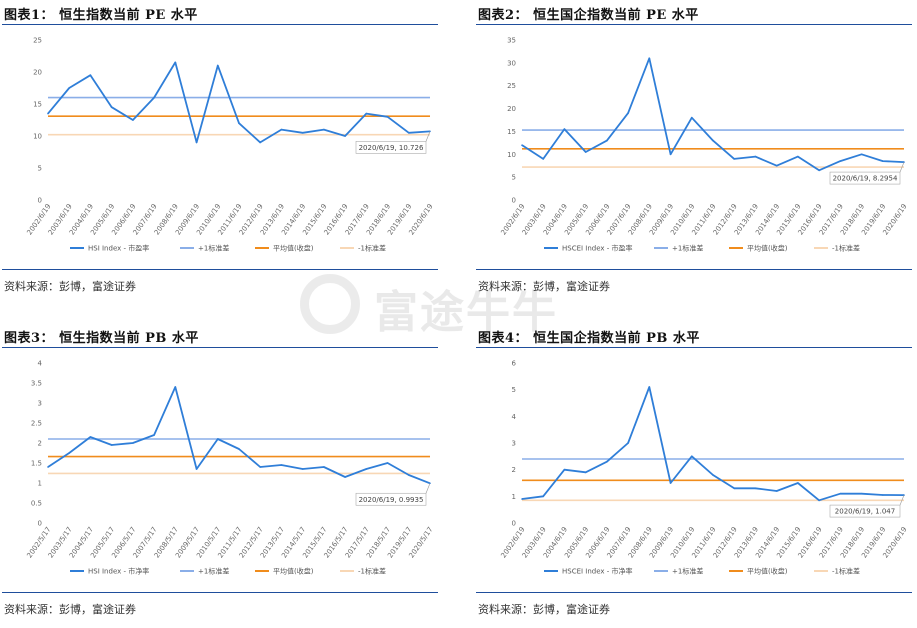  Describe the element at coordinates (330, 304) in the screenshot. I see `futu-logo-icon` at that location.